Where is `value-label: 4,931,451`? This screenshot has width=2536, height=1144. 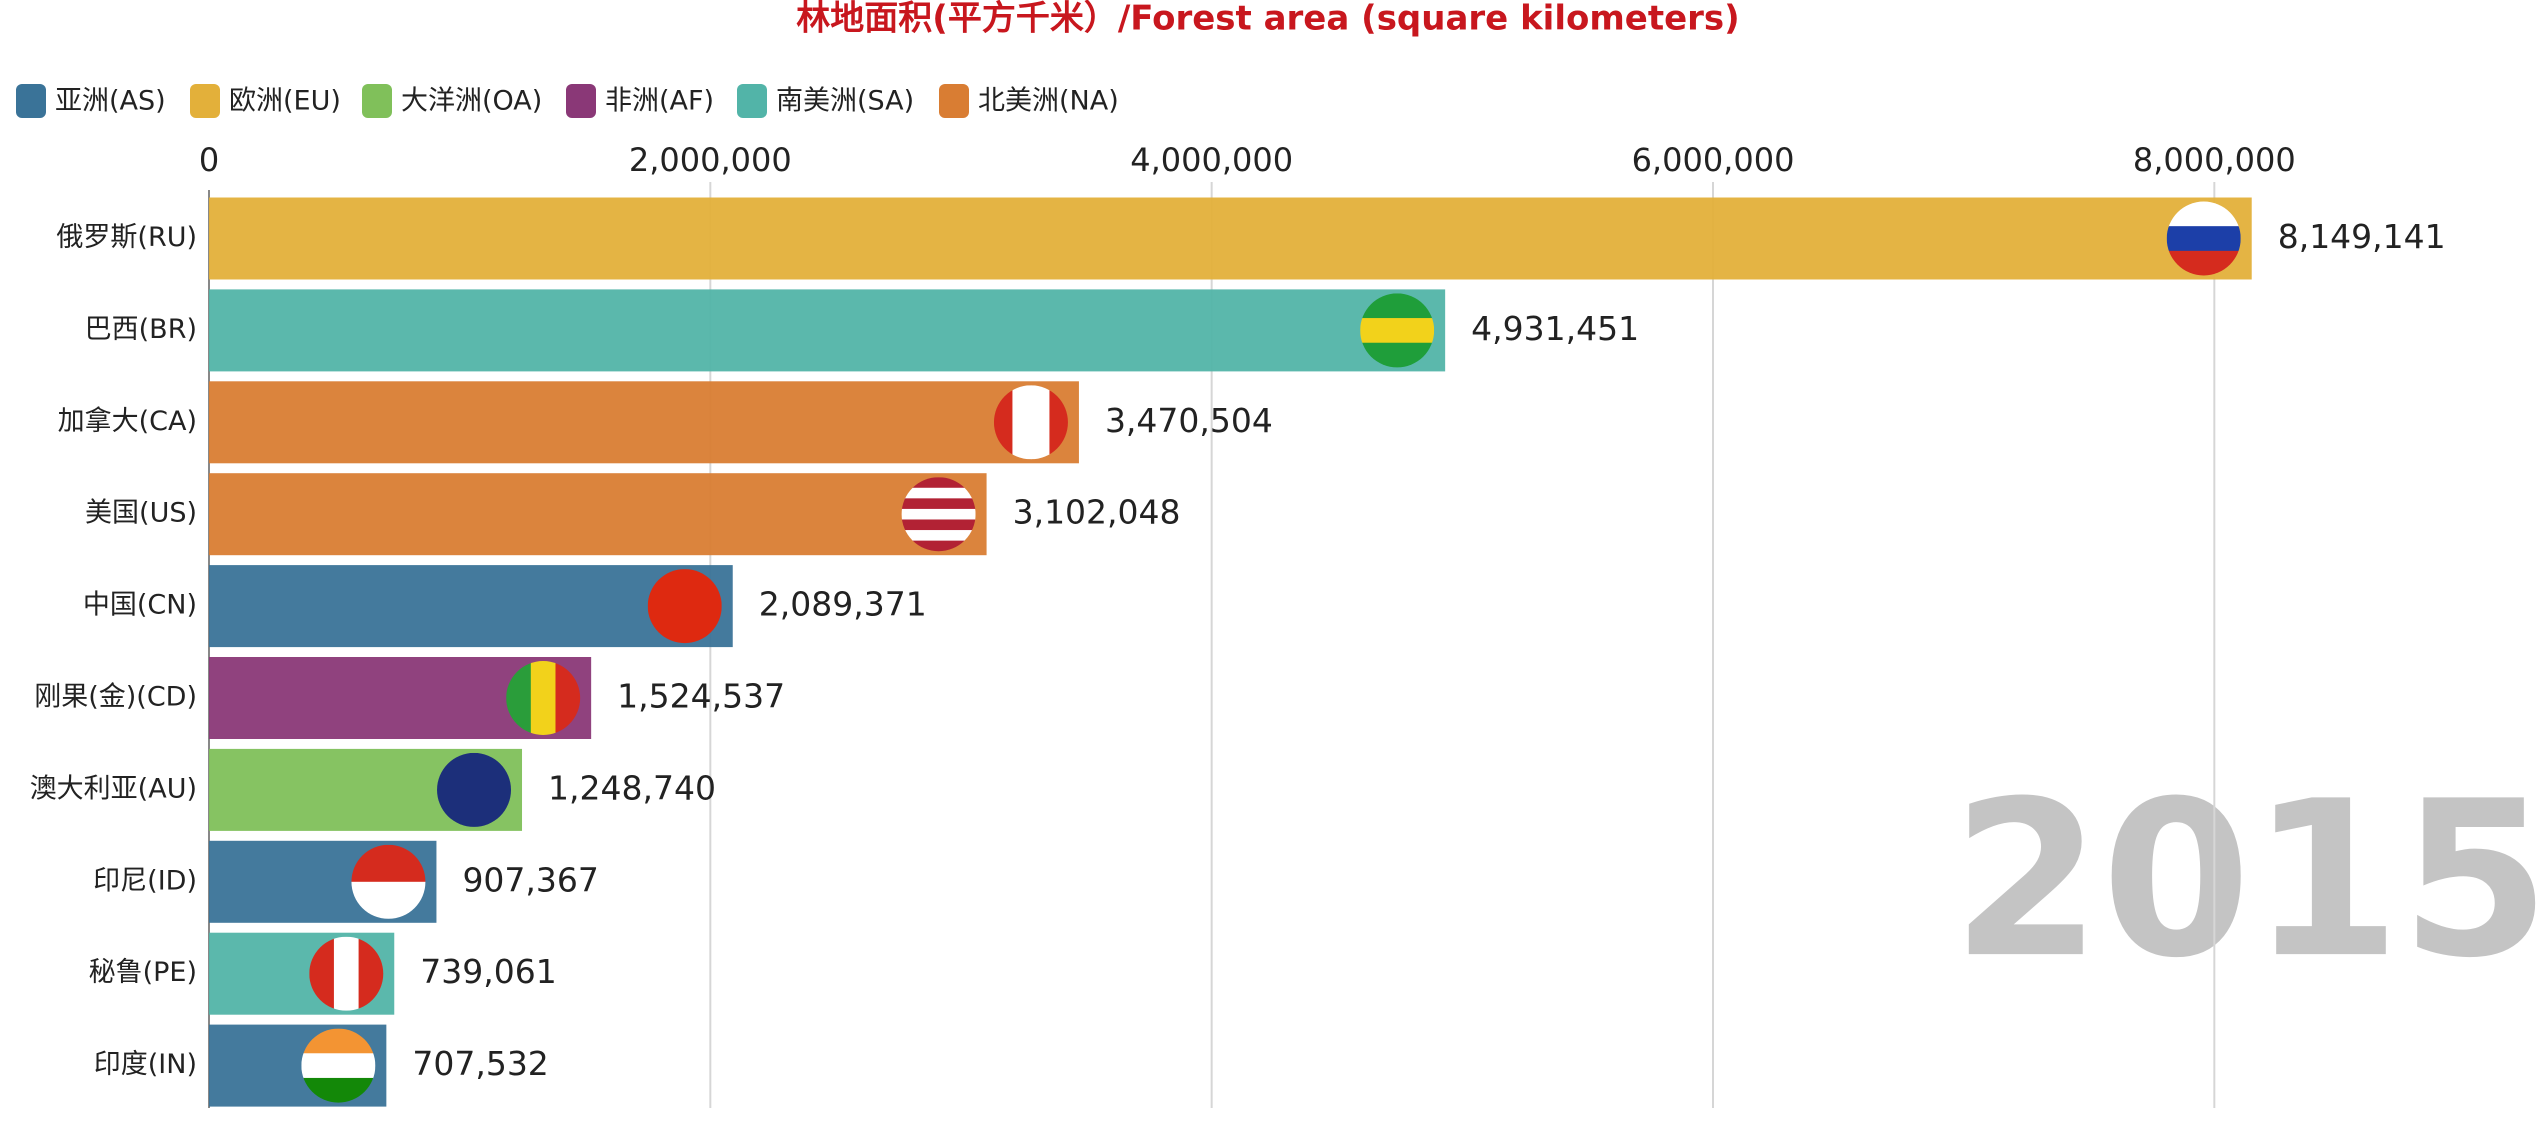 value-label: 4,931,451 is located at coordinates (1555, 328).